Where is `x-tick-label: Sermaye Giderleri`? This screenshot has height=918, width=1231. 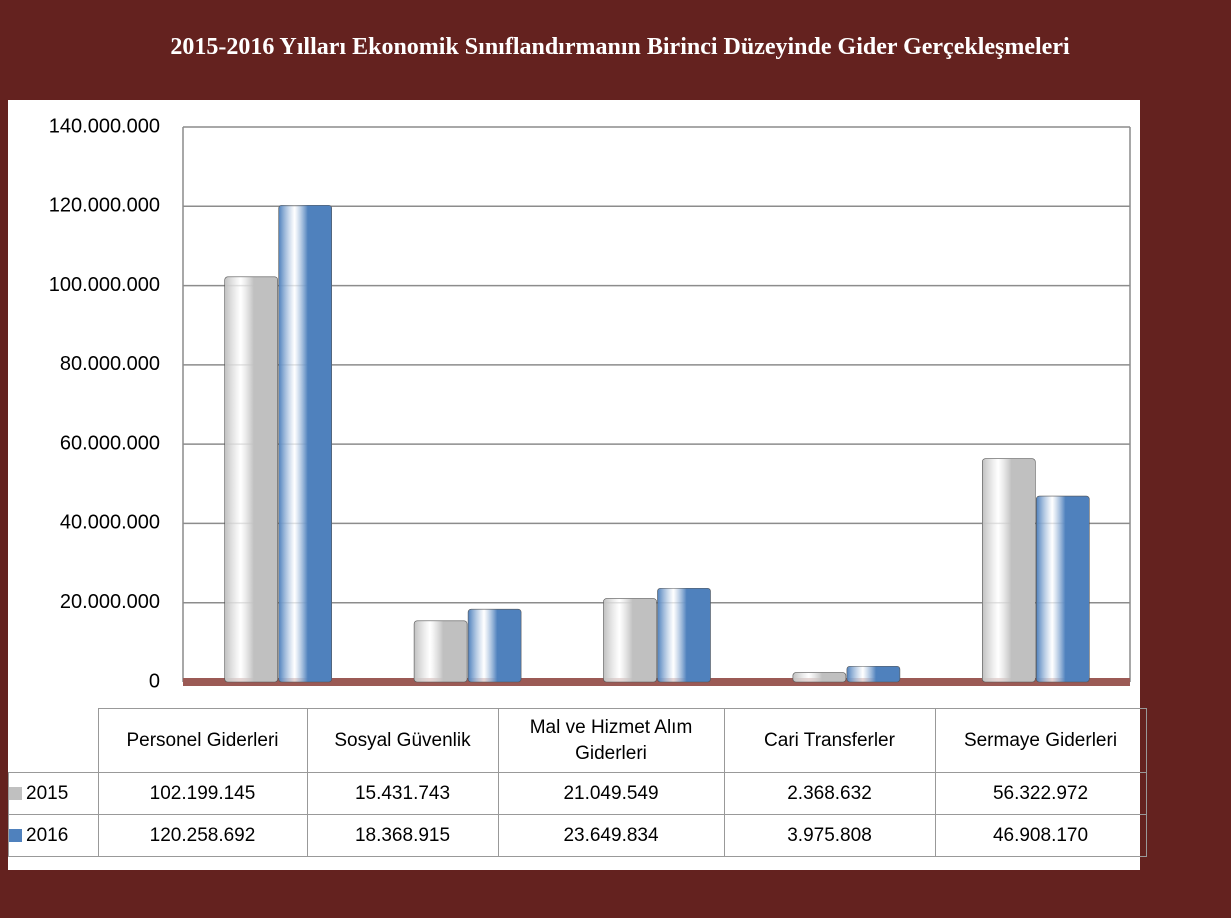
x-tick-label: Sermaye Giderleri is located at coordinates (1040, 740).